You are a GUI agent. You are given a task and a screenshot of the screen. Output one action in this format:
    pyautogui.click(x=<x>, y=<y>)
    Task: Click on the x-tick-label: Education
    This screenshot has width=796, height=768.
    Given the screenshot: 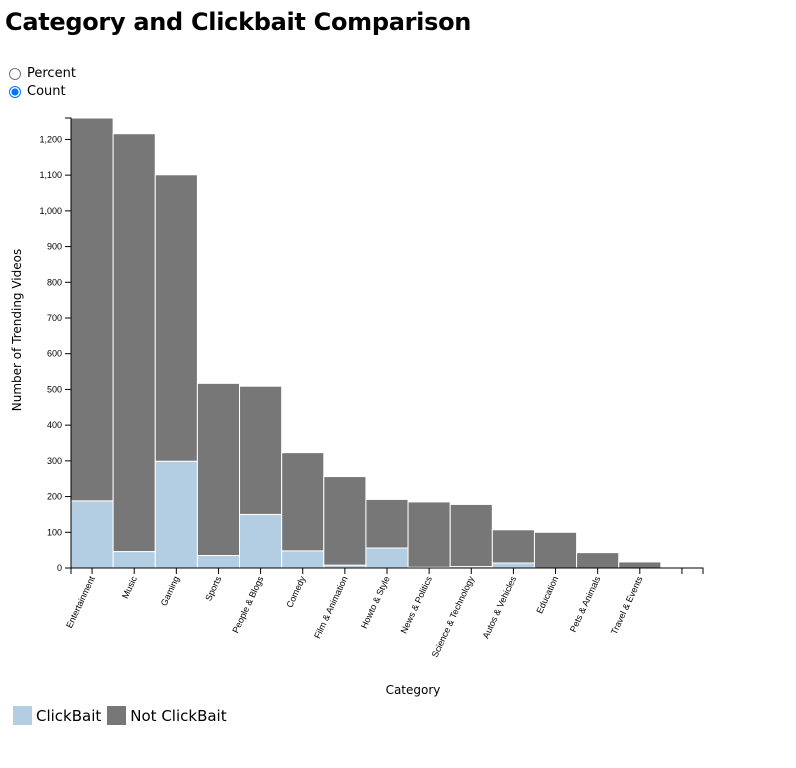 What is the action you would take?
    pyautogui.click(x=547, y=595)
    